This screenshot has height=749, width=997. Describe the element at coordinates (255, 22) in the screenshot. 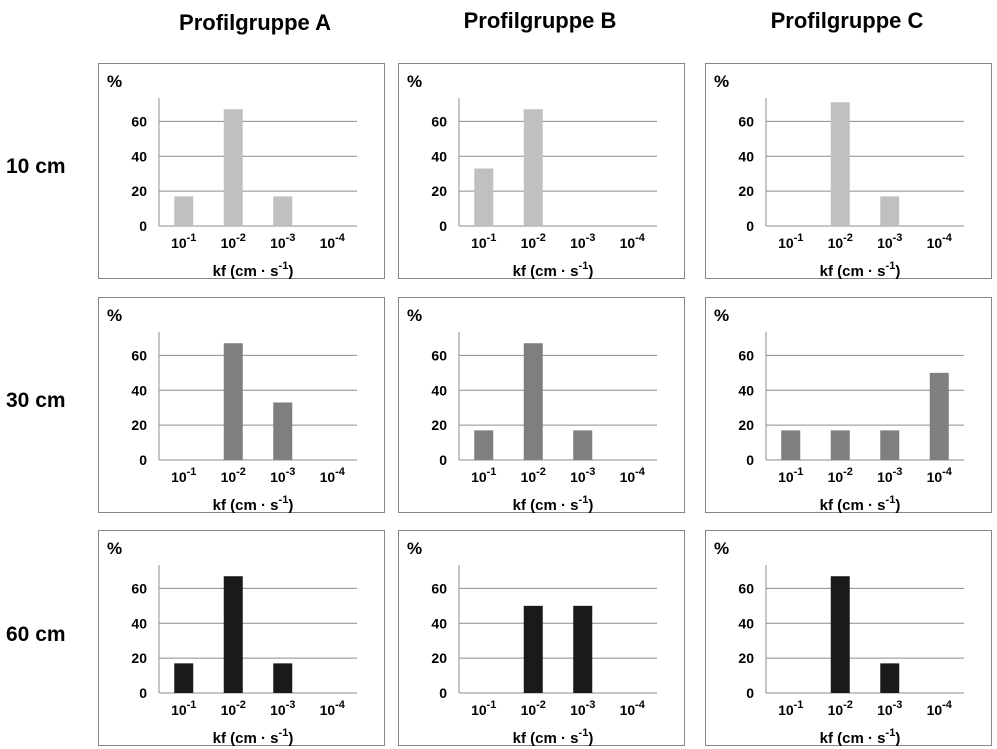

I see `column-title-a: Profilgruppe A` at that location.